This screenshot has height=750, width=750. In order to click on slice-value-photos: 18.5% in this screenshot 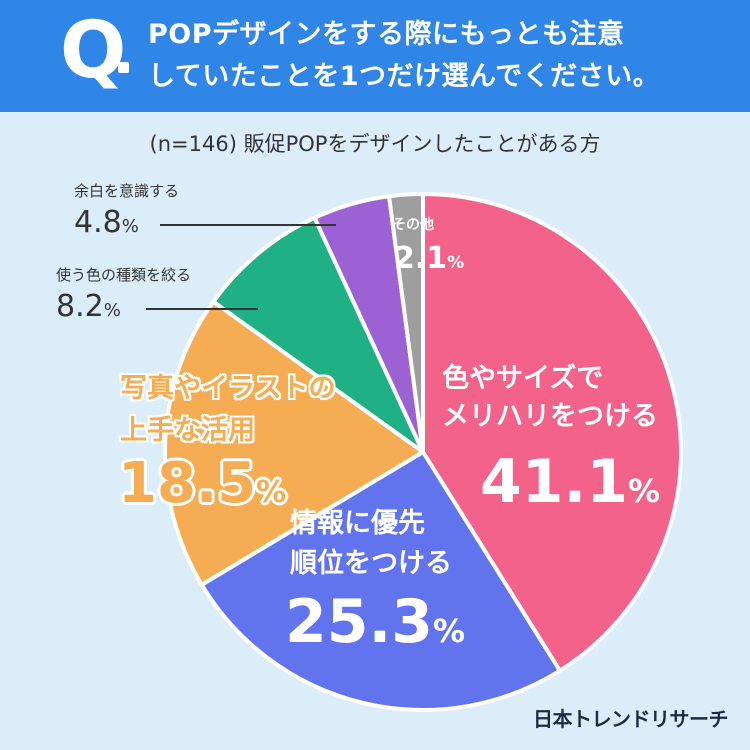, I will do `click(202, 484)`.